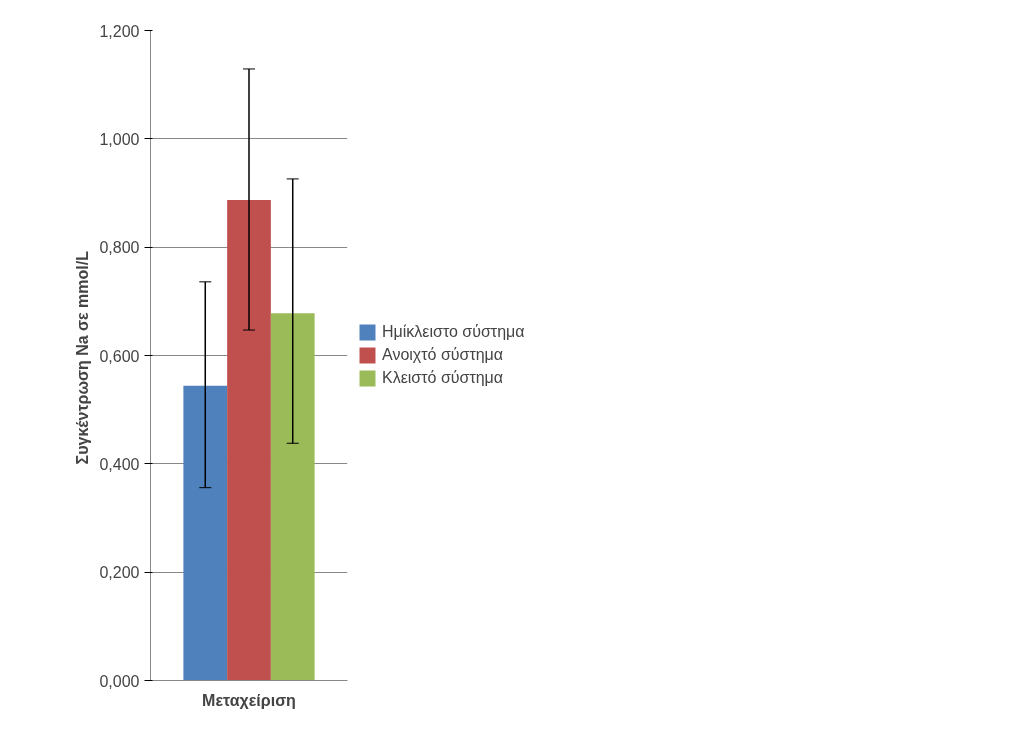 The height and width of the screenshot is (737, 1024). What do you see at coordinates (119, 139) in the screenshot?
I see `y-tick-label: 1,000` at bounding box center [119, 139].